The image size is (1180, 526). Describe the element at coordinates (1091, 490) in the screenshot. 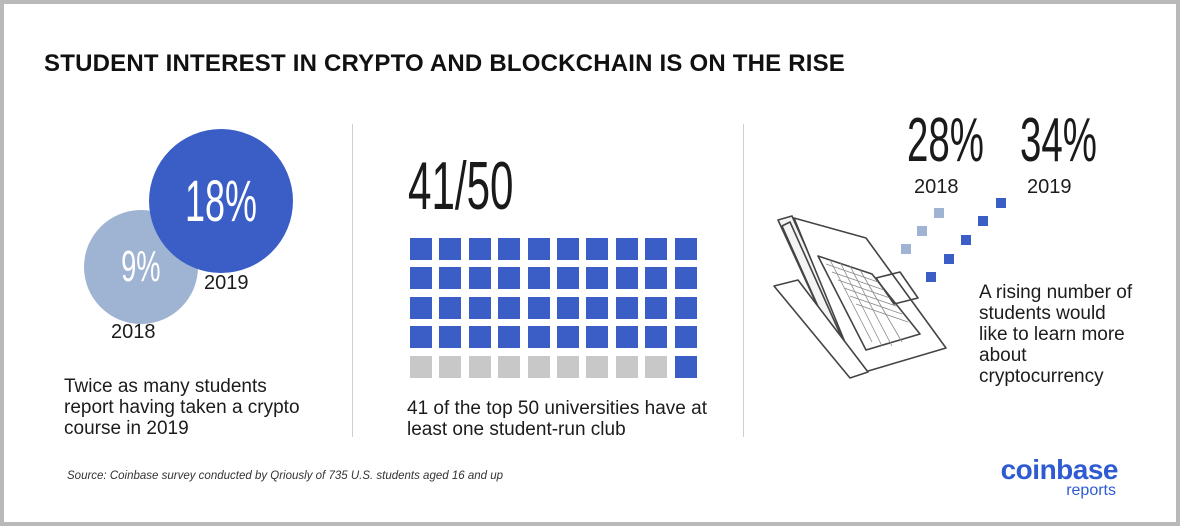

I see `logo-subtitle: reports` at that location.